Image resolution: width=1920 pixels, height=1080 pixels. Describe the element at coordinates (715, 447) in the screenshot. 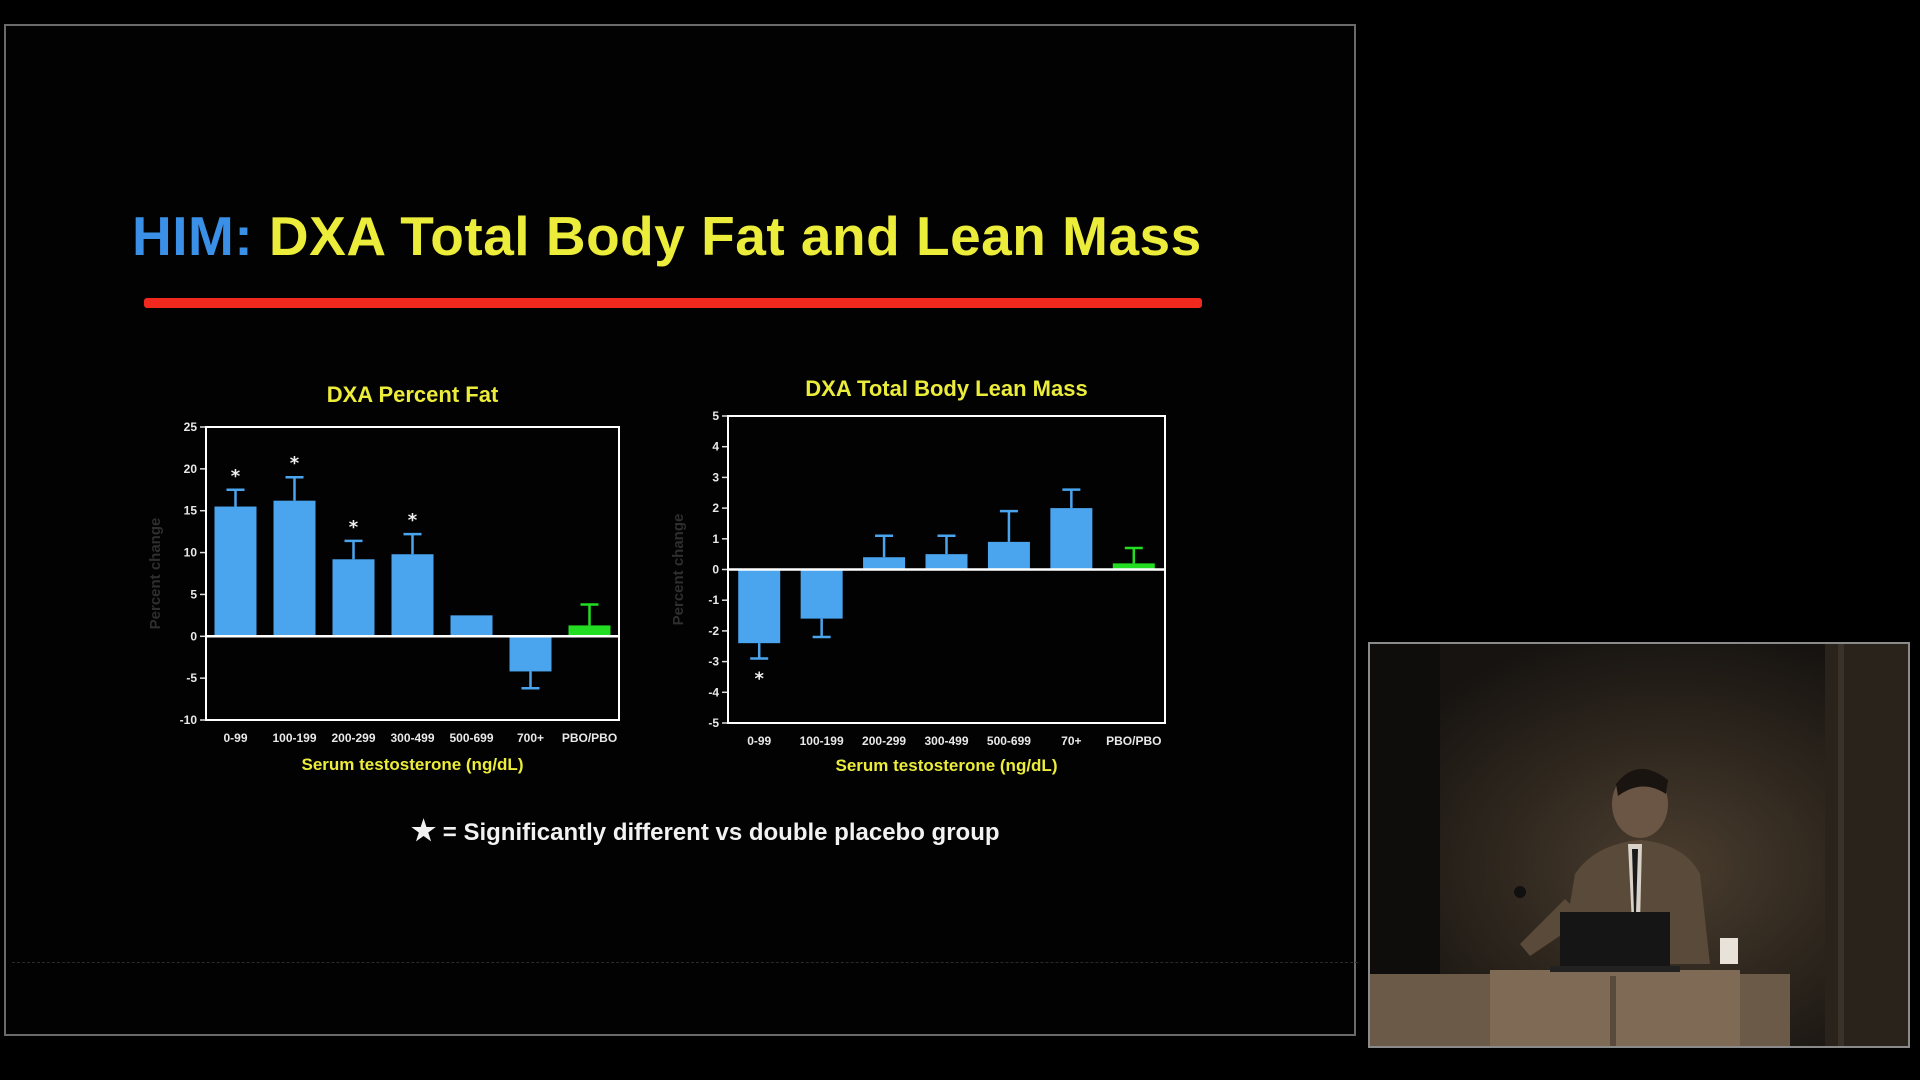

I see `y-tick-label: 4` at that location.